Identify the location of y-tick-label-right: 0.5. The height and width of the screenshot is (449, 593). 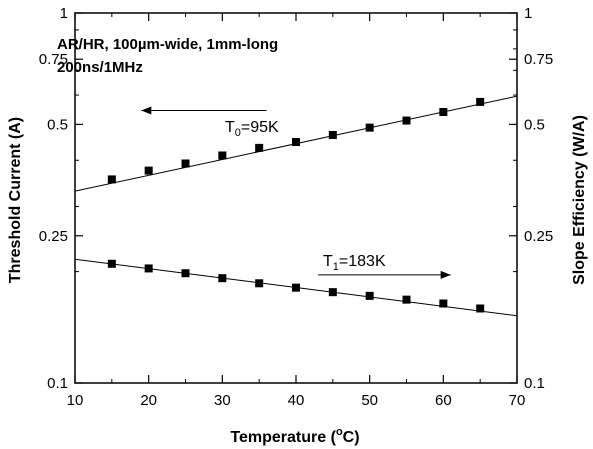
(534, 124).